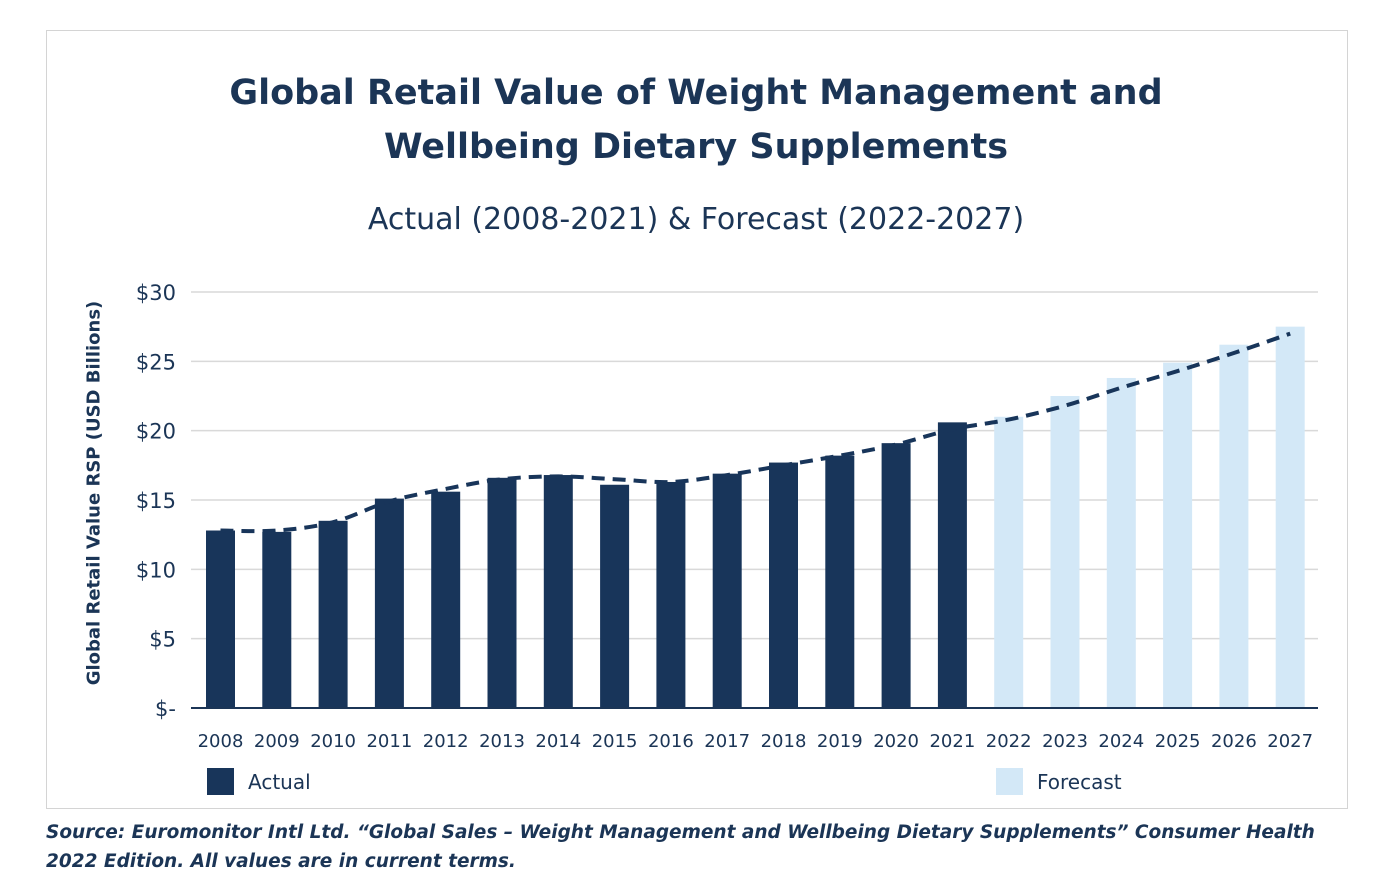  What do you see at coordinates (727, 741) in the screenshot?
I see `x-tick-label: 2017` at bounding box center [727, 741].